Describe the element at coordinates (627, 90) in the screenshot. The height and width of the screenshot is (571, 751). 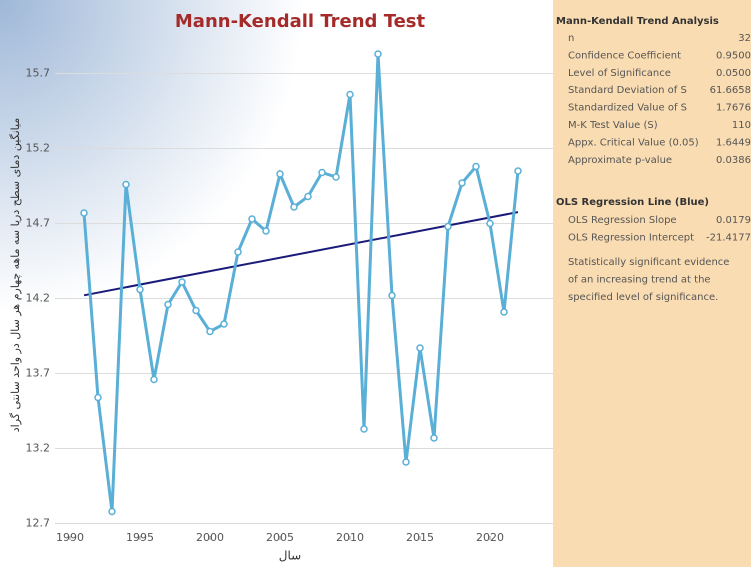
I see `stat-label: Standard Deviation of S` at that location.